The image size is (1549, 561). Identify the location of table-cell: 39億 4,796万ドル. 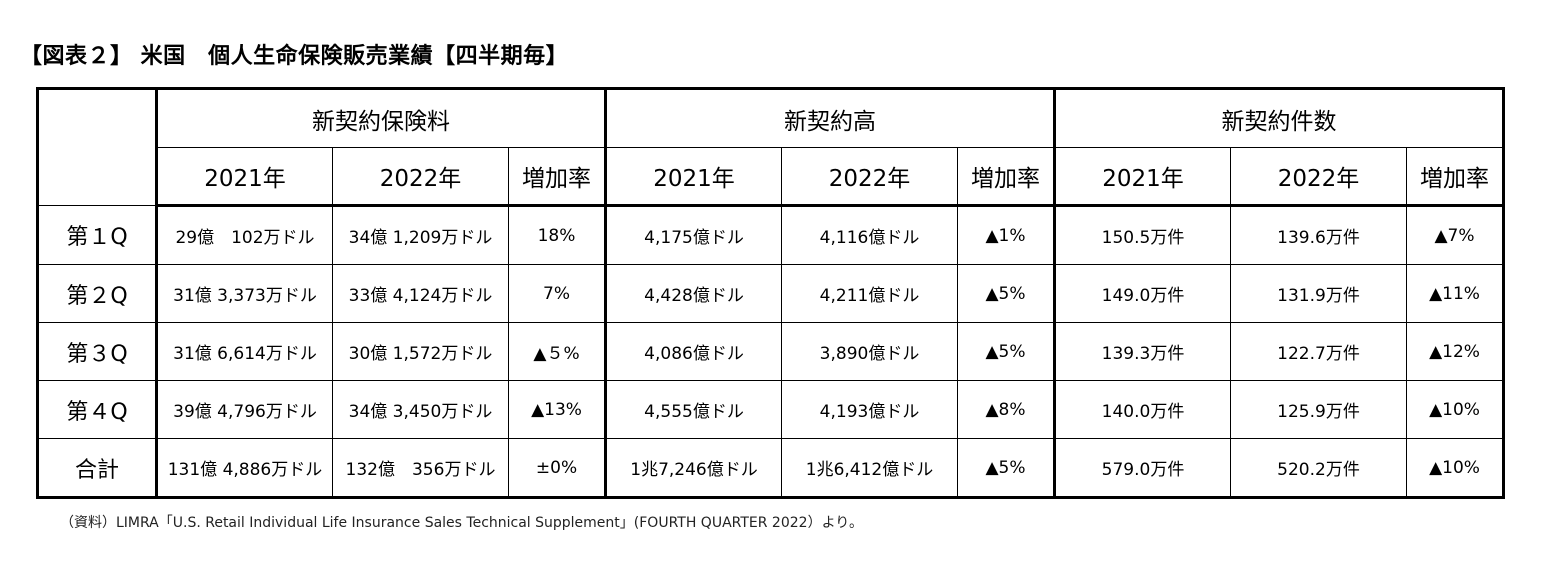
(244, 409).